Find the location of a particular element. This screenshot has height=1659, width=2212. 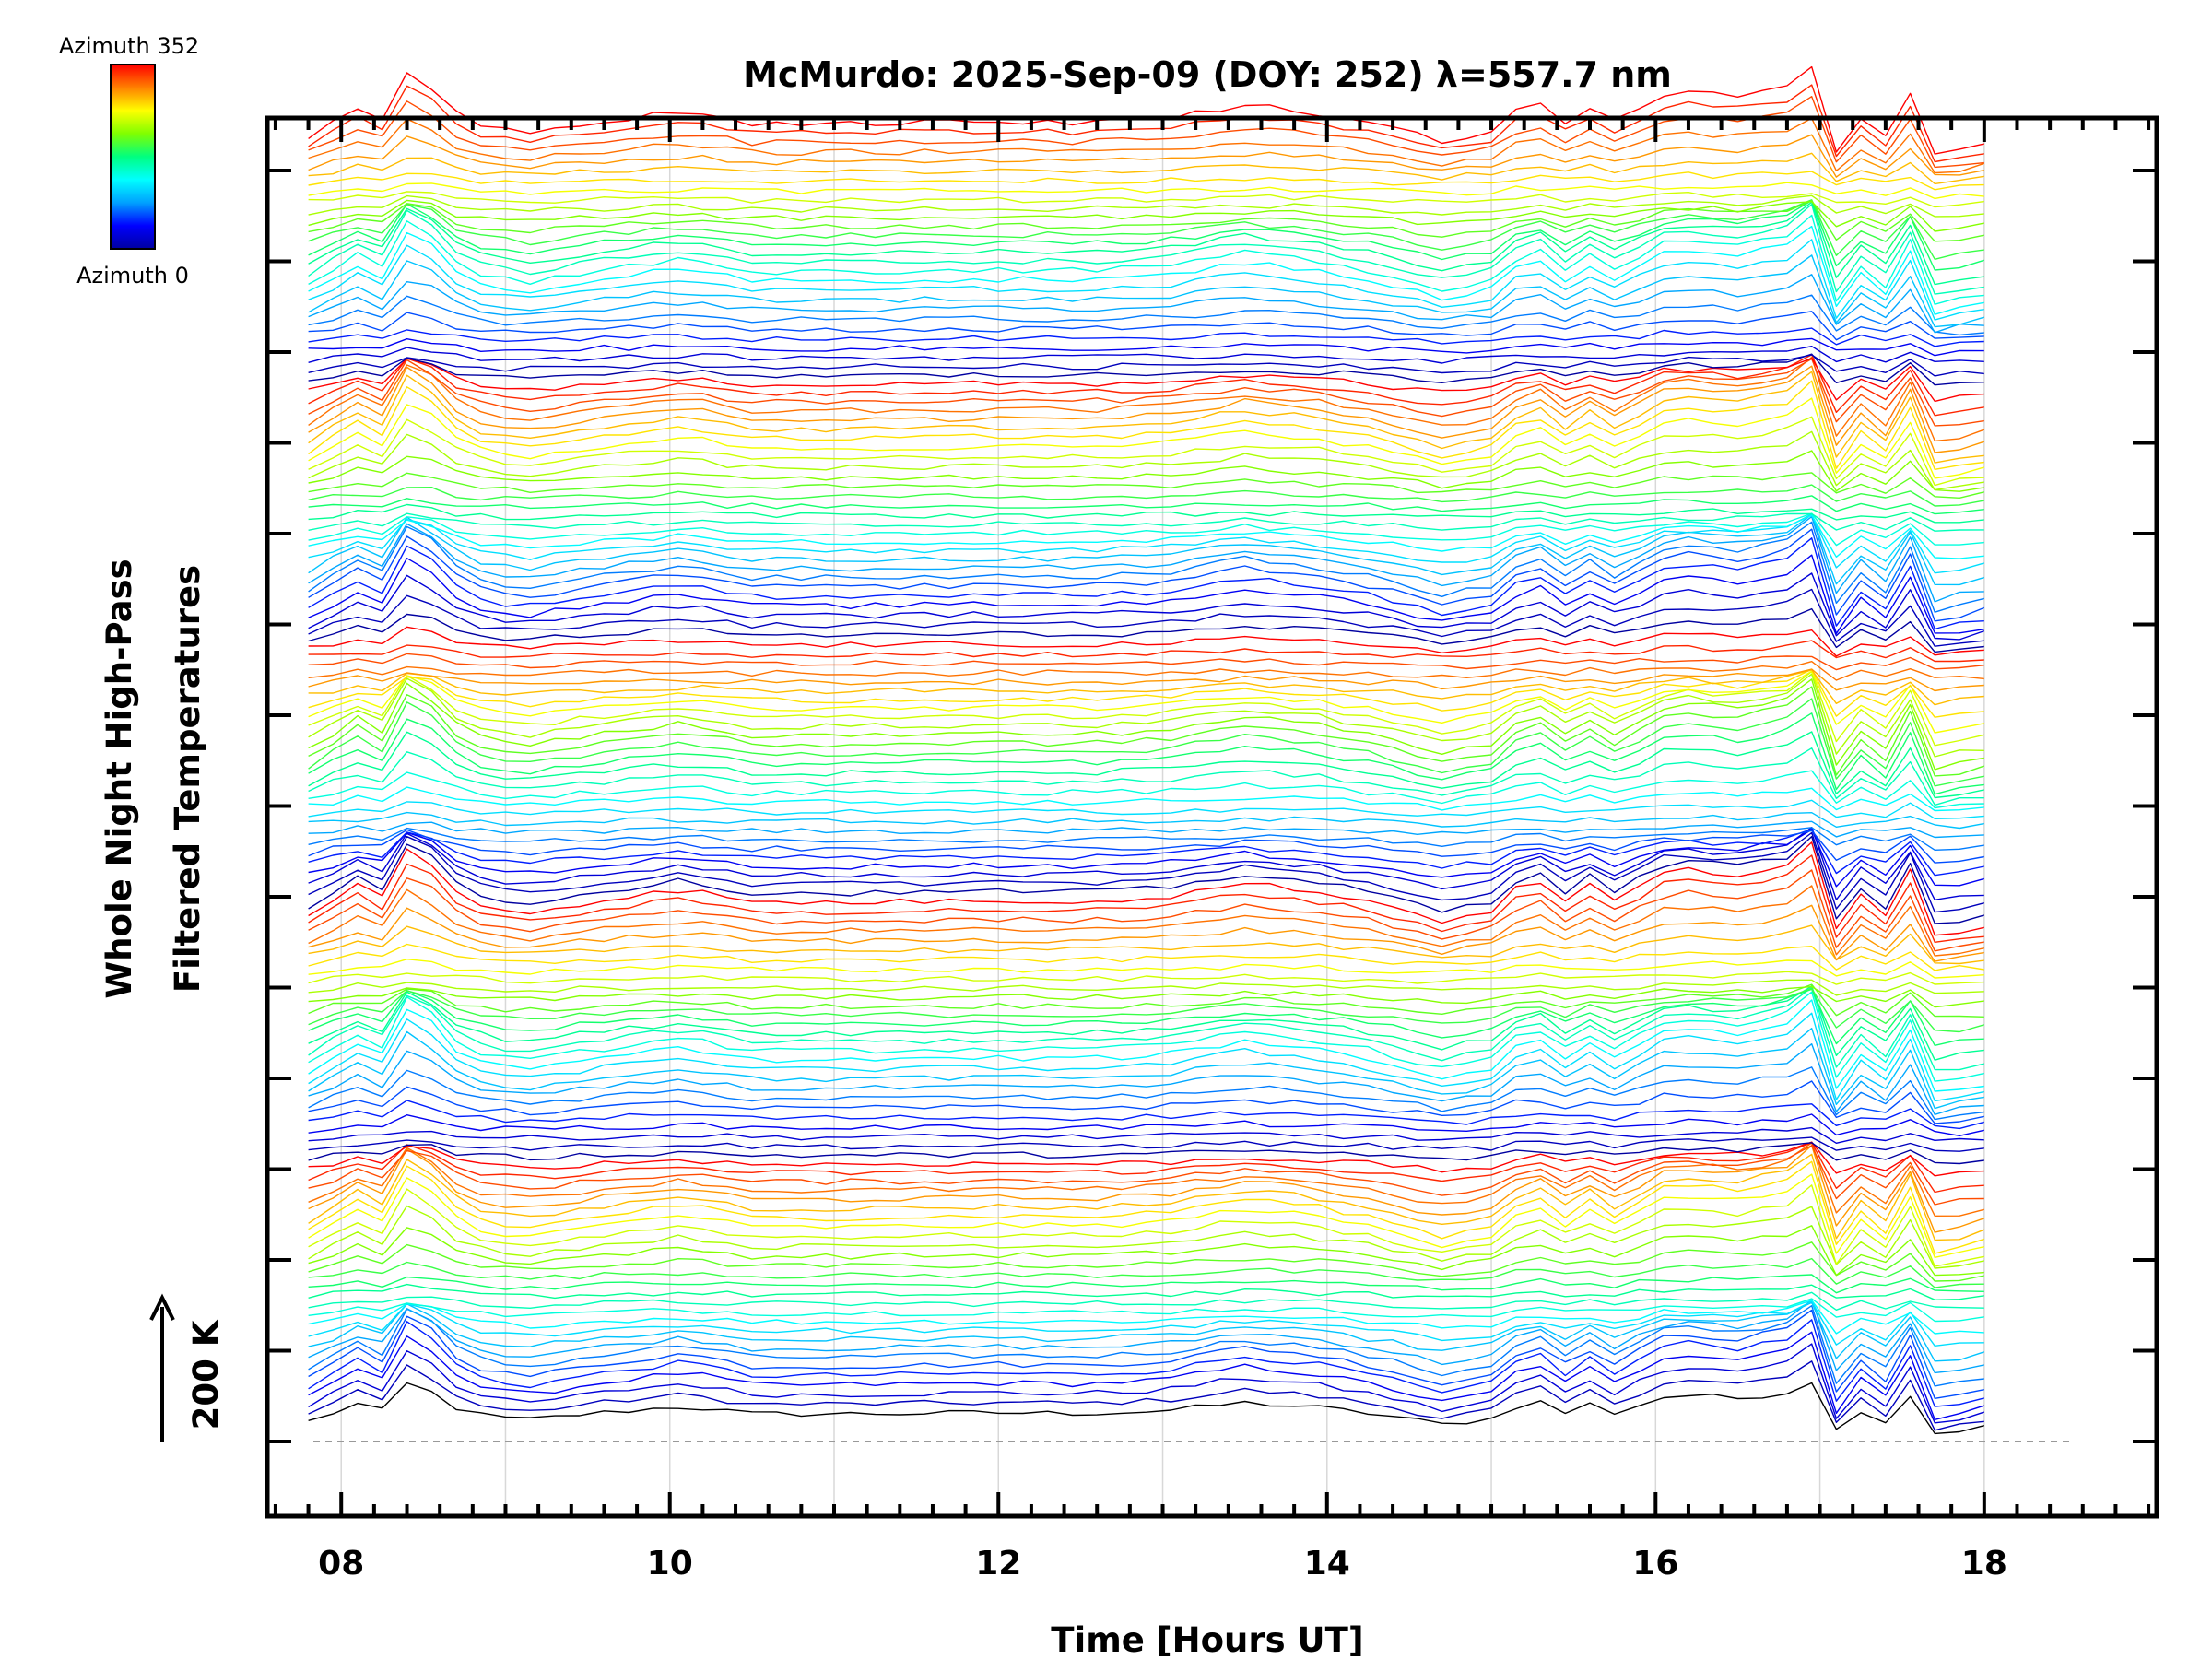

x-tick-labels: 08 10 12 14 16 18 is located at coordinates (1162, 1564).